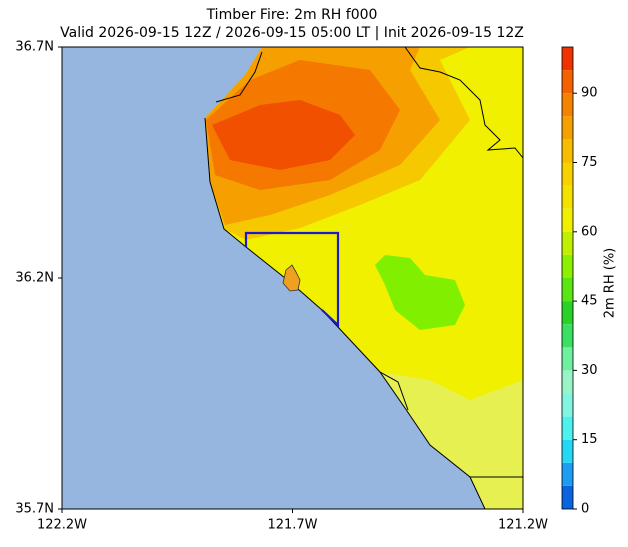 Image resolution: width=628 pixels, height=547 pixels. I want to click on colorbar-tick-label: 75, so click(589, 162).